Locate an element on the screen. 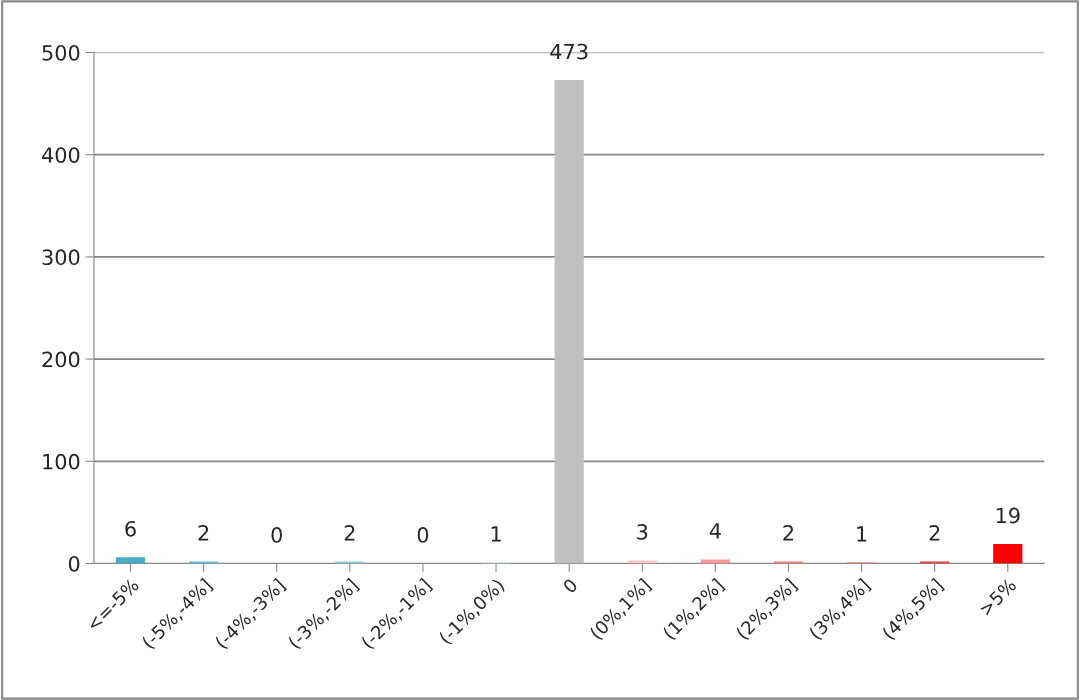  data-label: 3 is located at coordinates (642, 531).